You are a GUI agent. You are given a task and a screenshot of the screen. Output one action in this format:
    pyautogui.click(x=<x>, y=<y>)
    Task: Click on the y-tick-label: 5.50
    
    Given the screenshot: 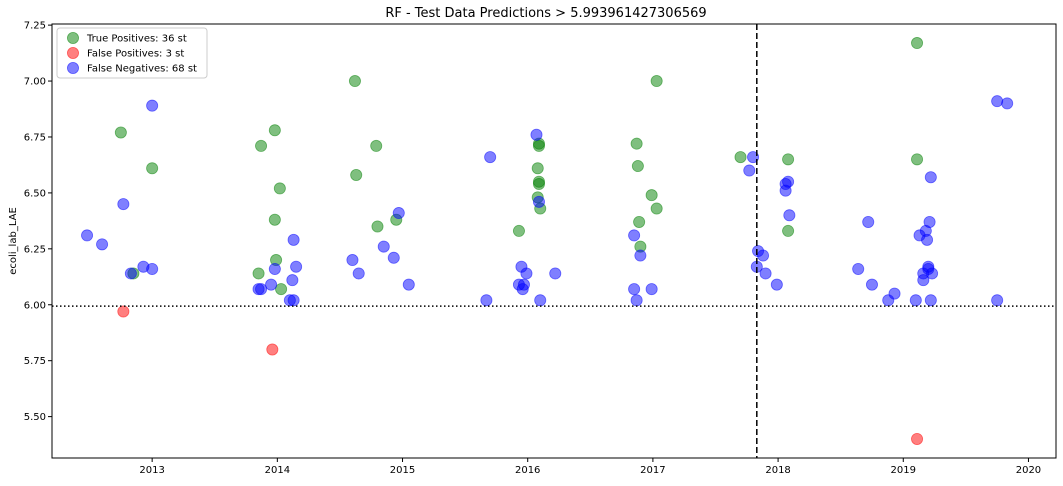 What is the action you would take?
    pyautogui.click(x=35, y=417)
    